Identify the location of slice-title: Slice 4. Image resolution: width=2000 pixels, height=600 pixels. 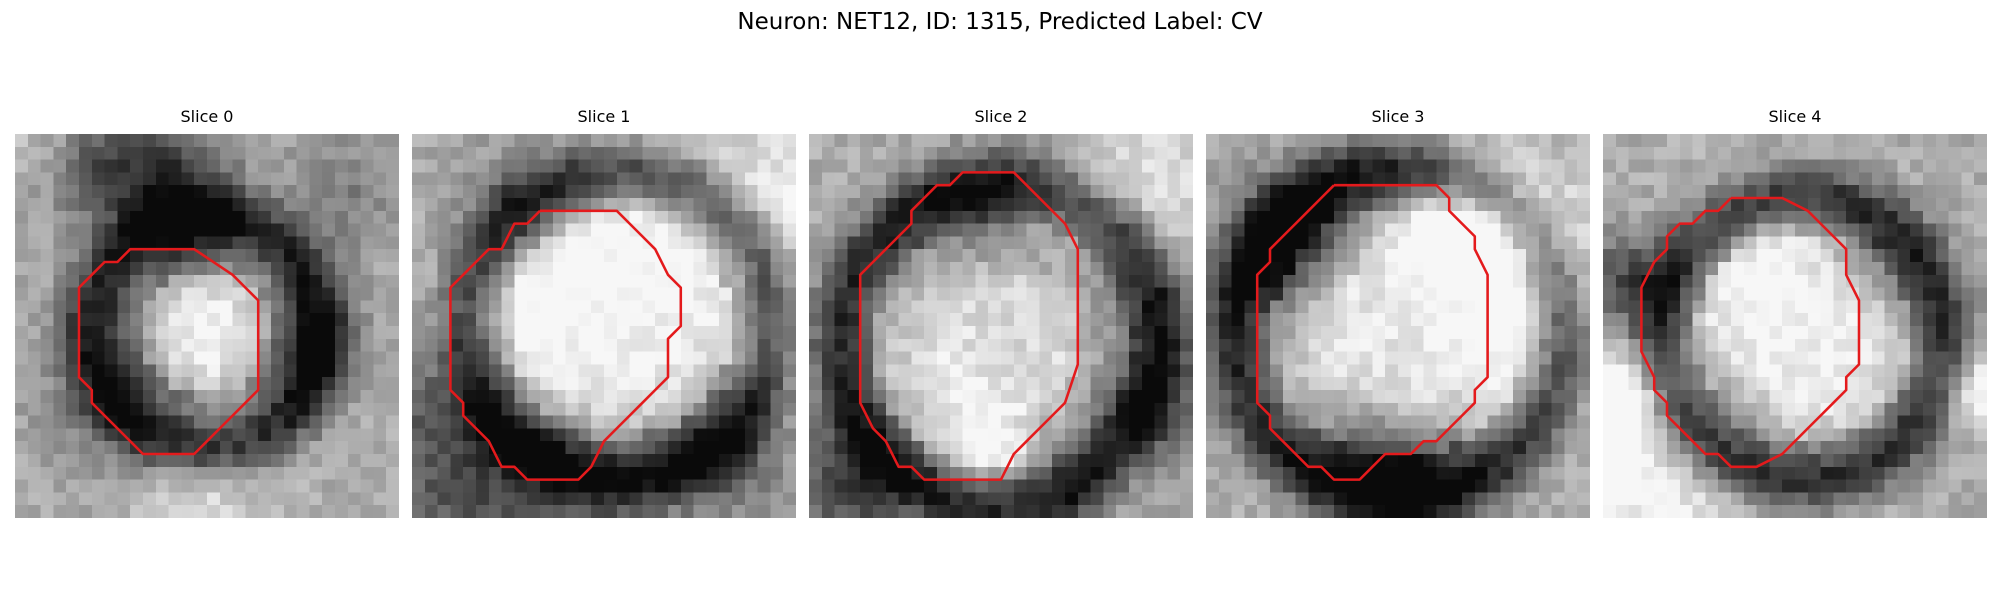
(1795, 116).